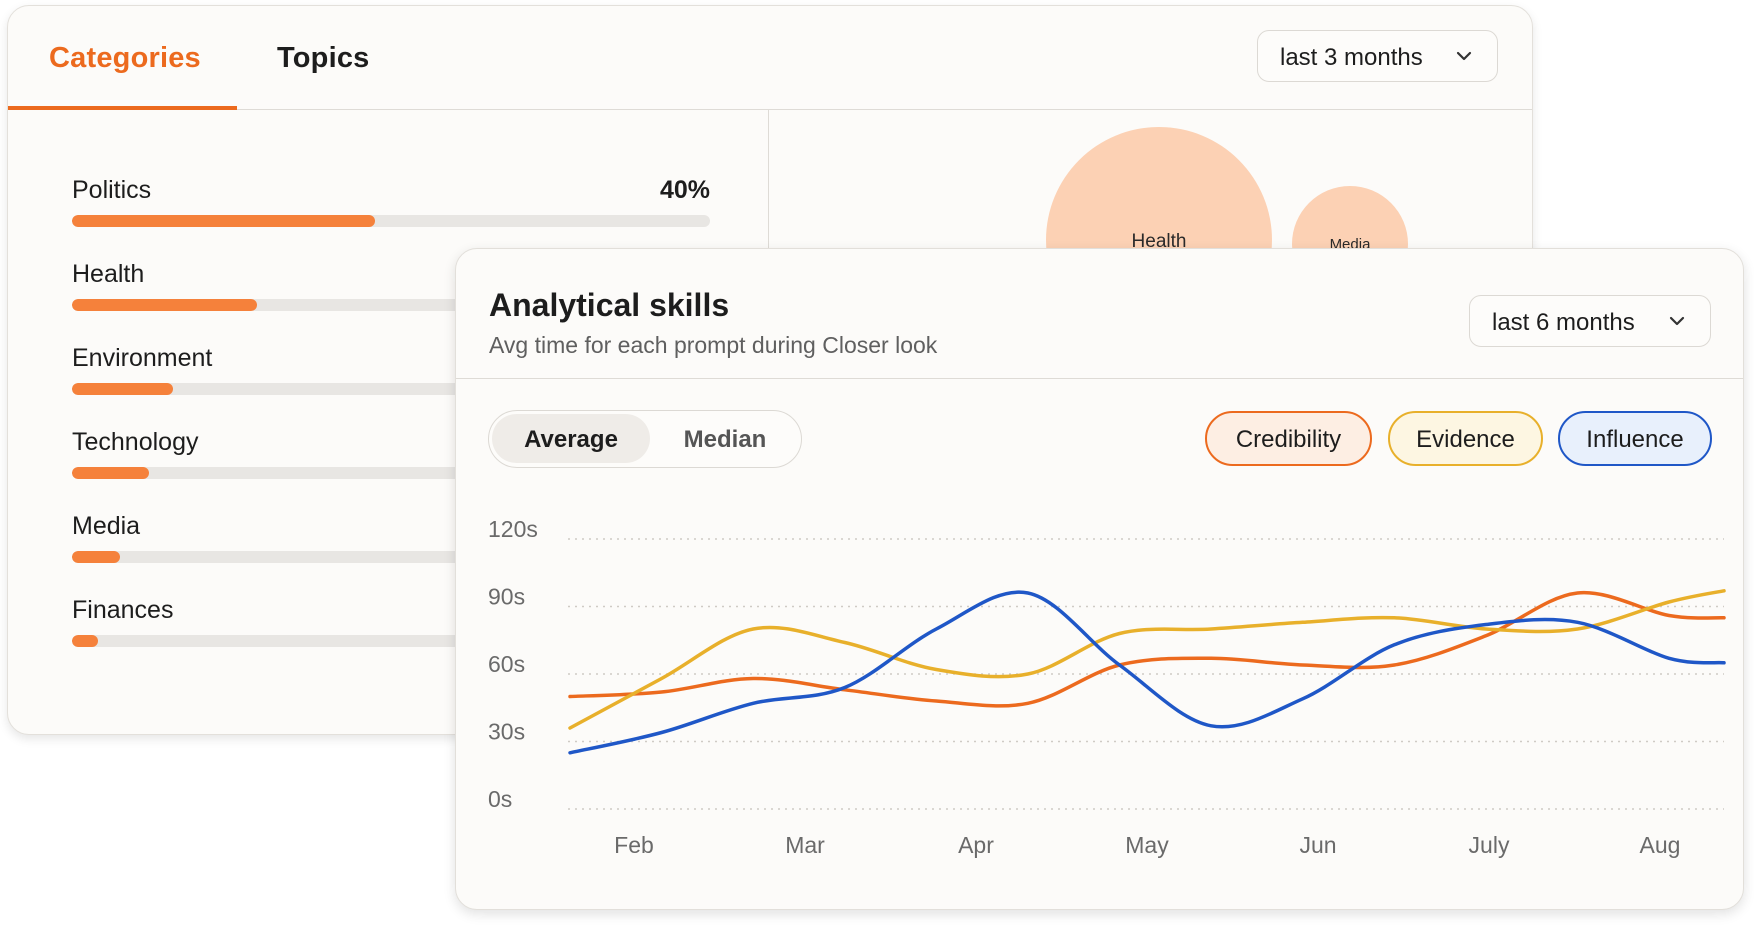 The width and height of the screenshot is (1754, 926). Describe the element at coordinates (976, 845) in the screenshot. I see `x-tick-label: Apr` at that location.